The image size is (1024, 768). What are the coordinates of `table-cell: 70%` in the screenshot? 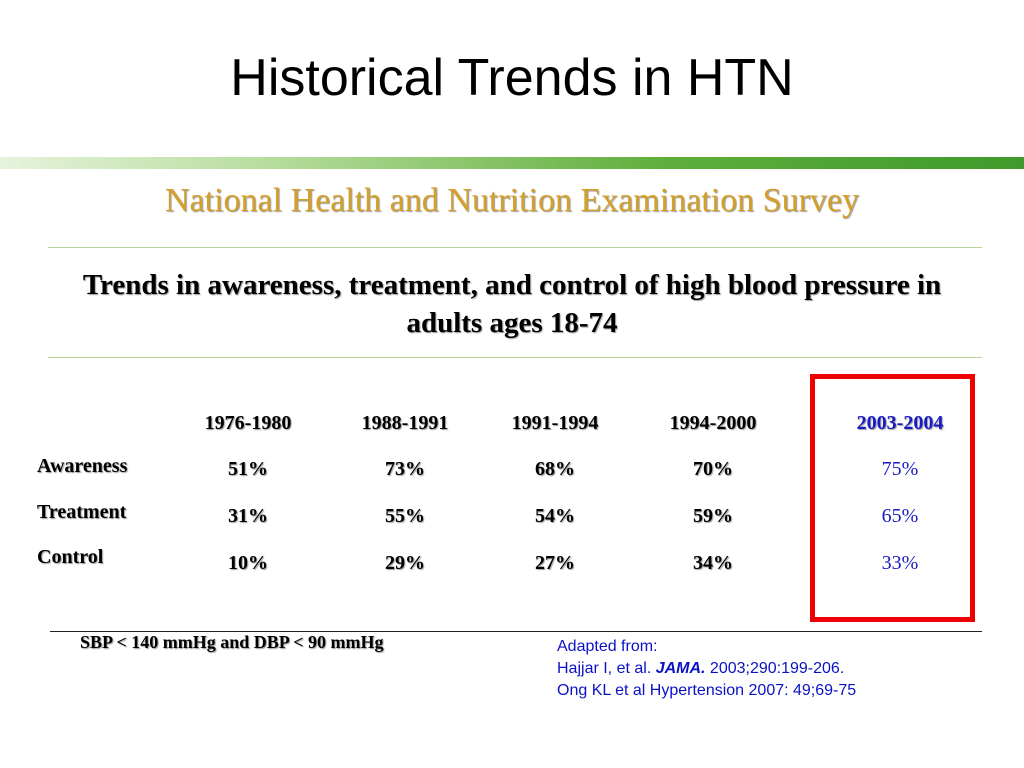 It's located at (713, 469).